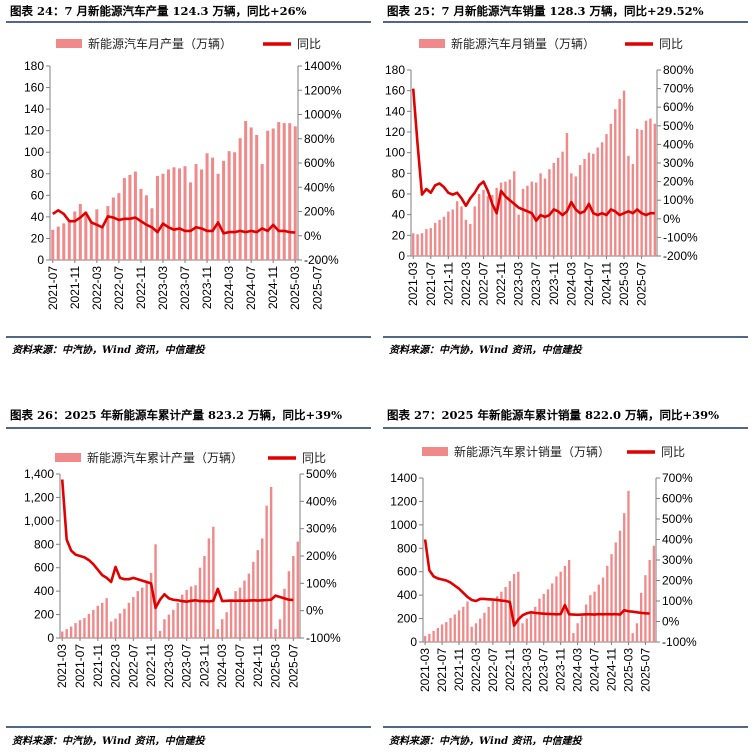 Image resolution: width=754 pixels, height=756 pixels. What do you see at coordinates (510, 669) in the screenshot?
I see `x-tick-label: 2022-11` at bounding box center [510, 669].